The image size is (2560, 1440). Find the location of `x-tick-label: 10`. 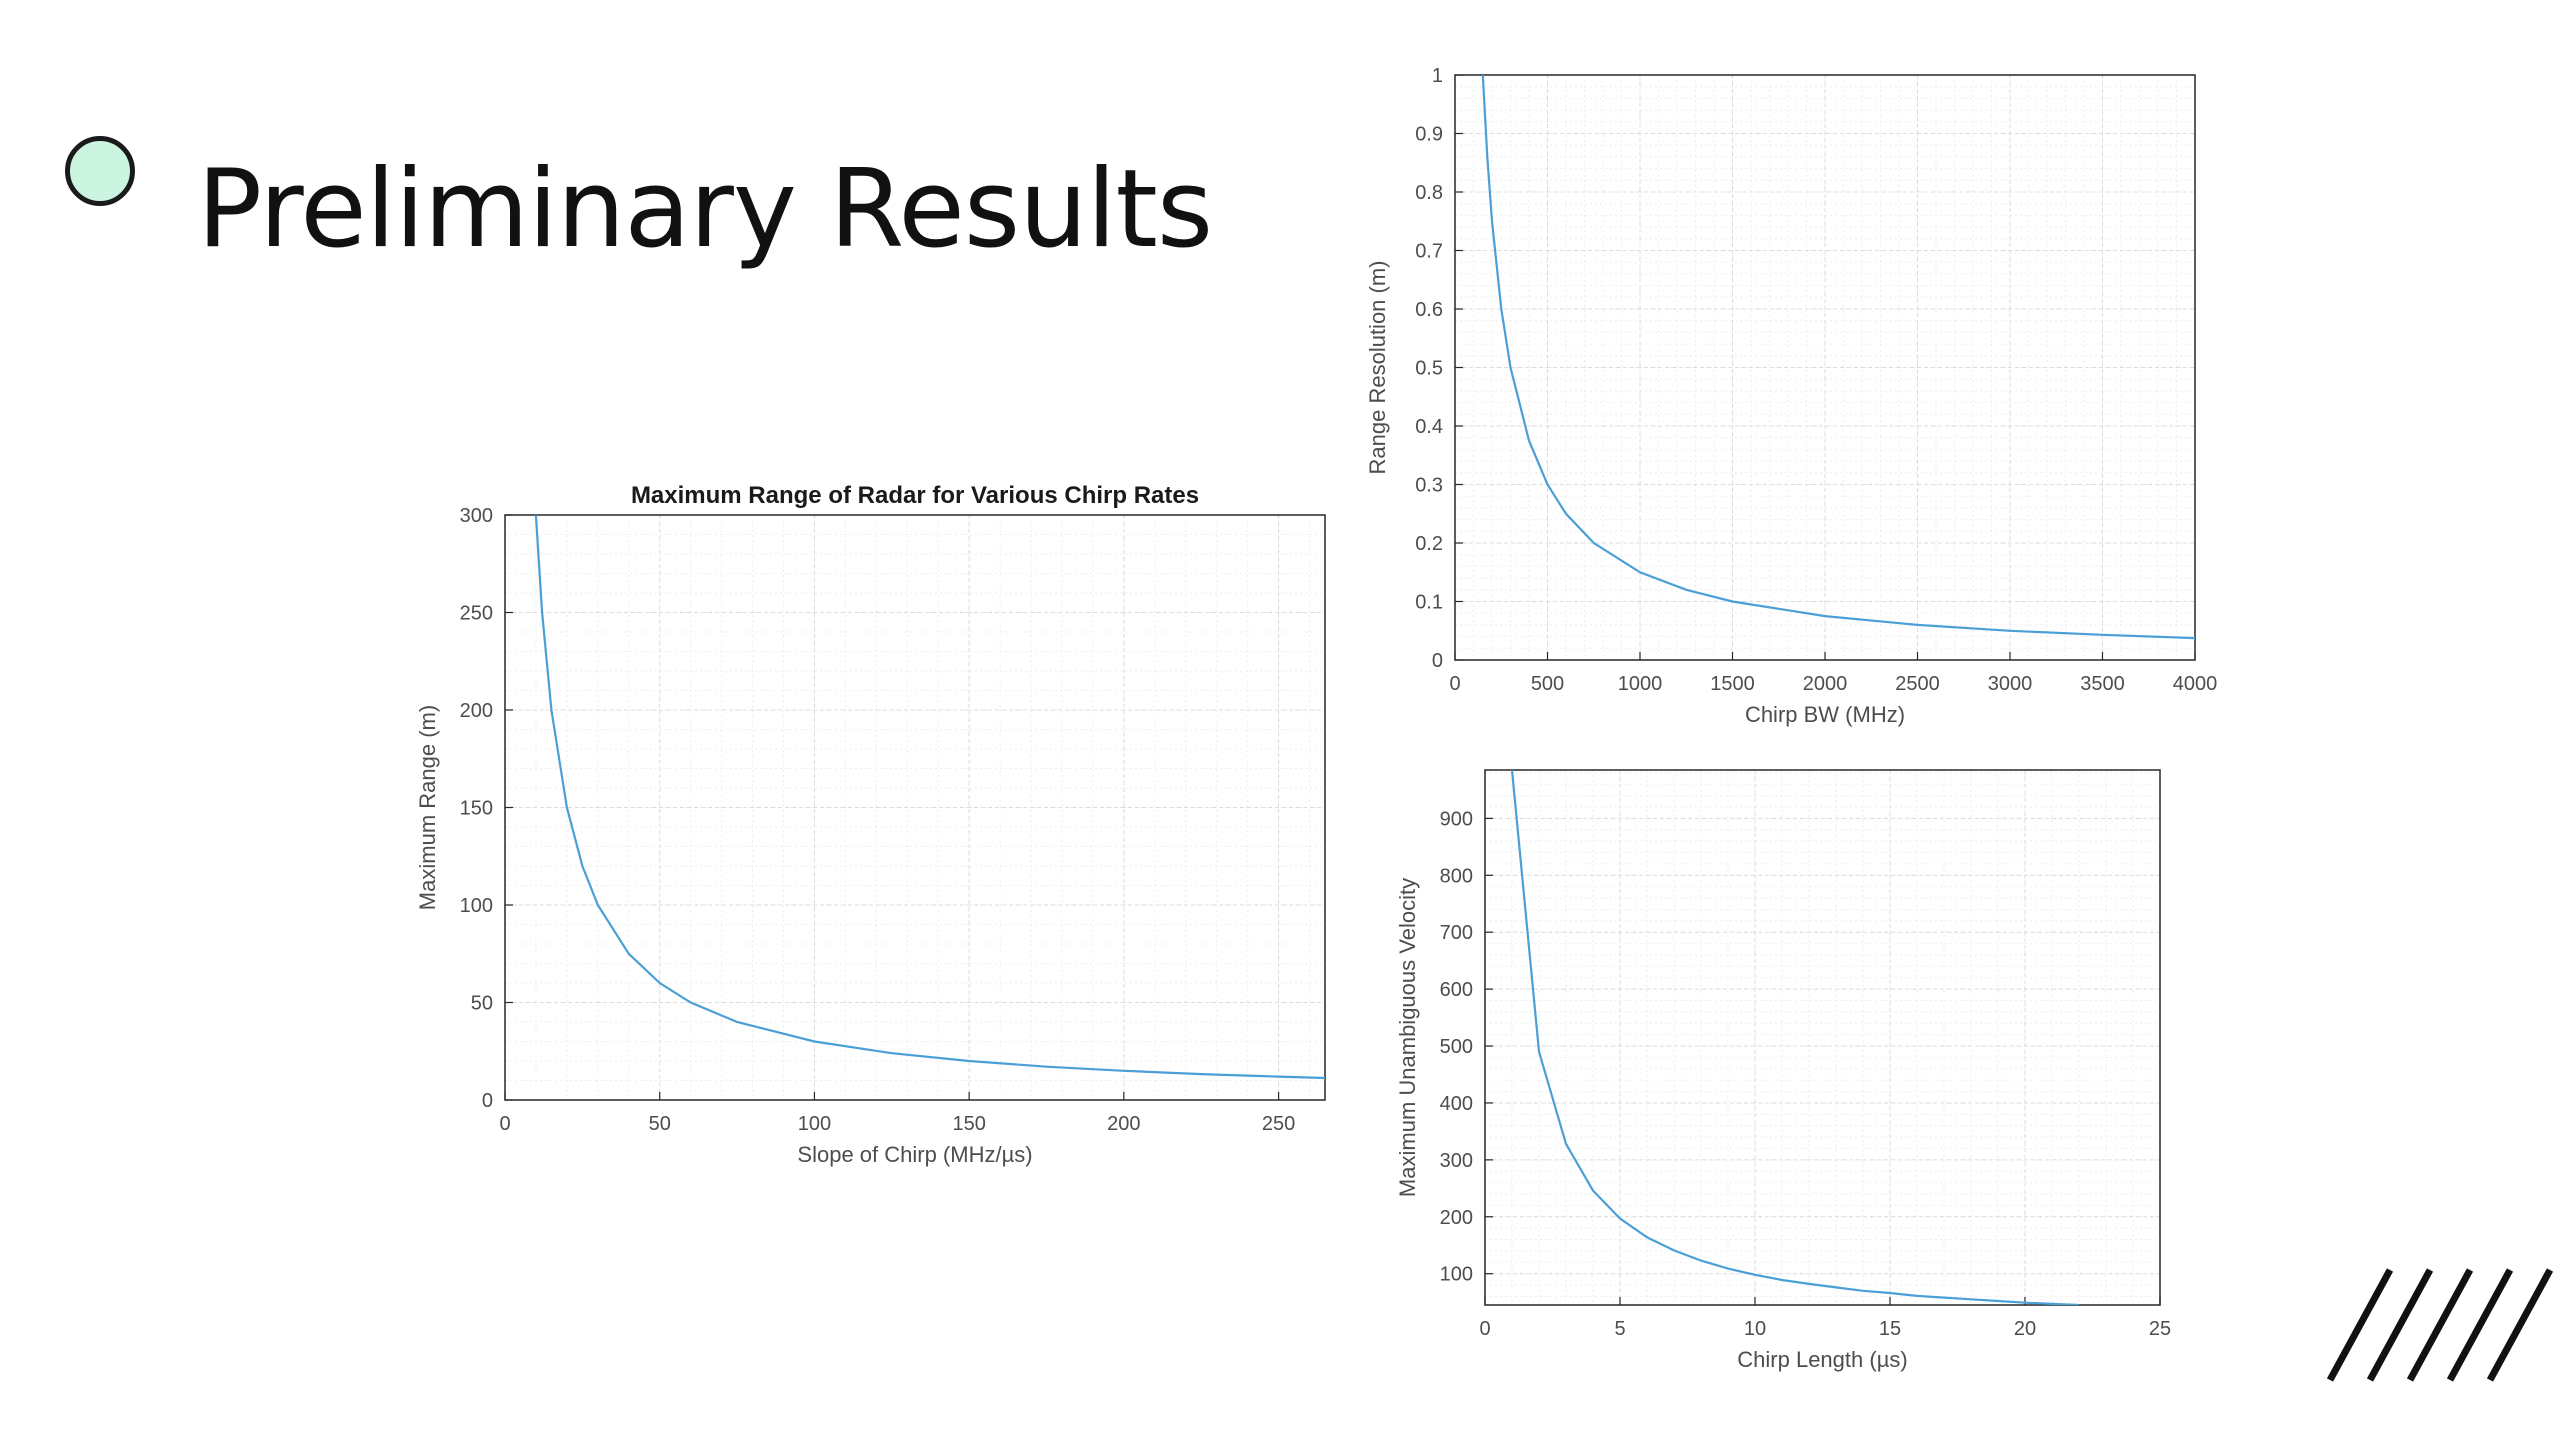

x-tick-label: 10 is located at coordinates (1755, 1329).